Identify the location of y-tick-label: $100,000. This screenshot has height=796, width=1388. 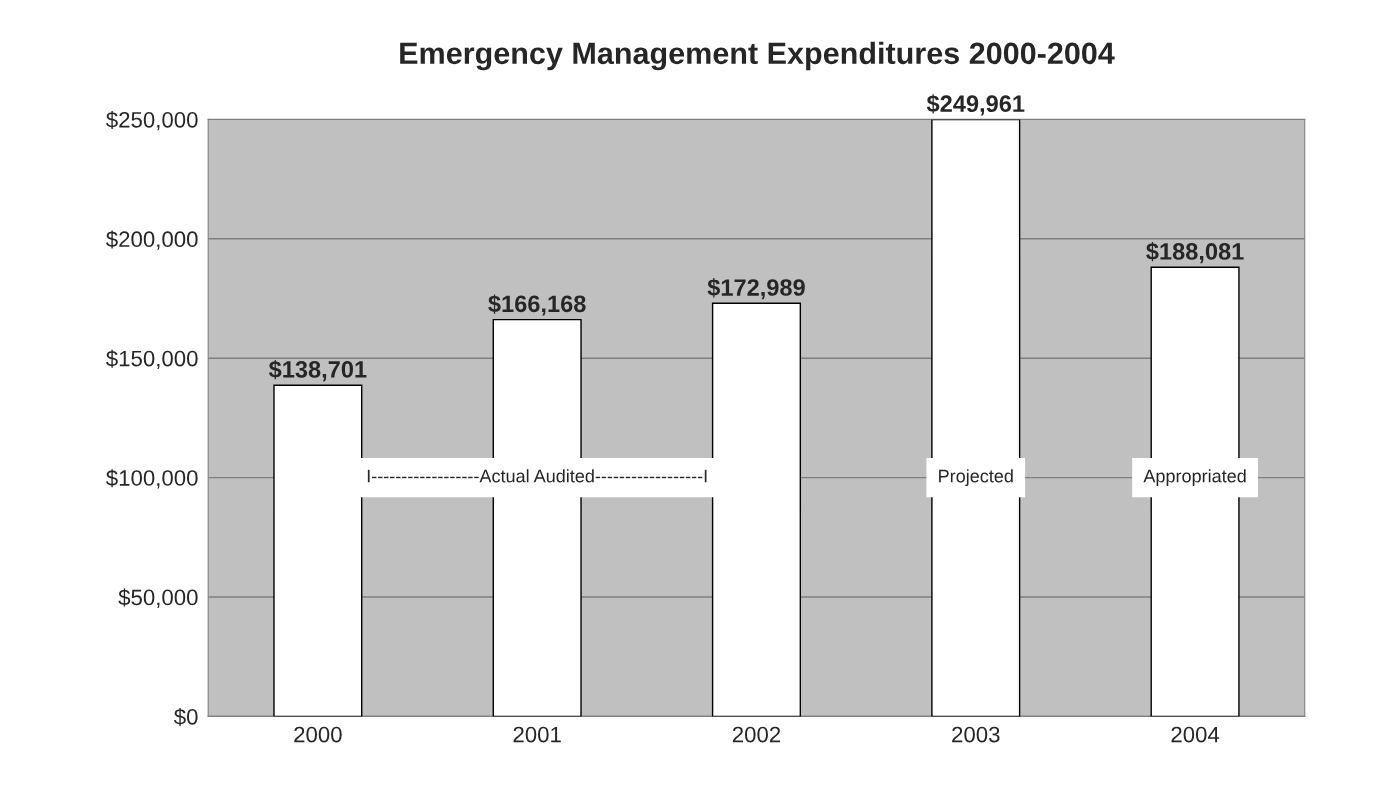
(152, 479).